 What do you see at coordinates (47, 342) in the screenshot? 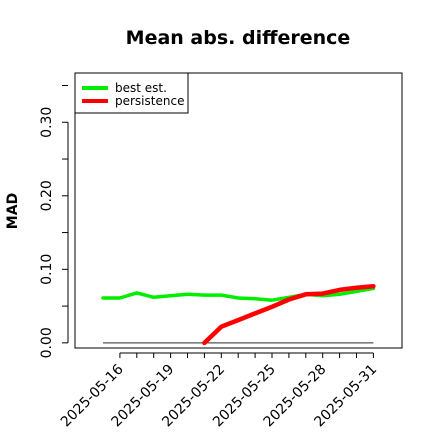
I see `y-tick-label: 0.00` at bounding box center [47, 342].